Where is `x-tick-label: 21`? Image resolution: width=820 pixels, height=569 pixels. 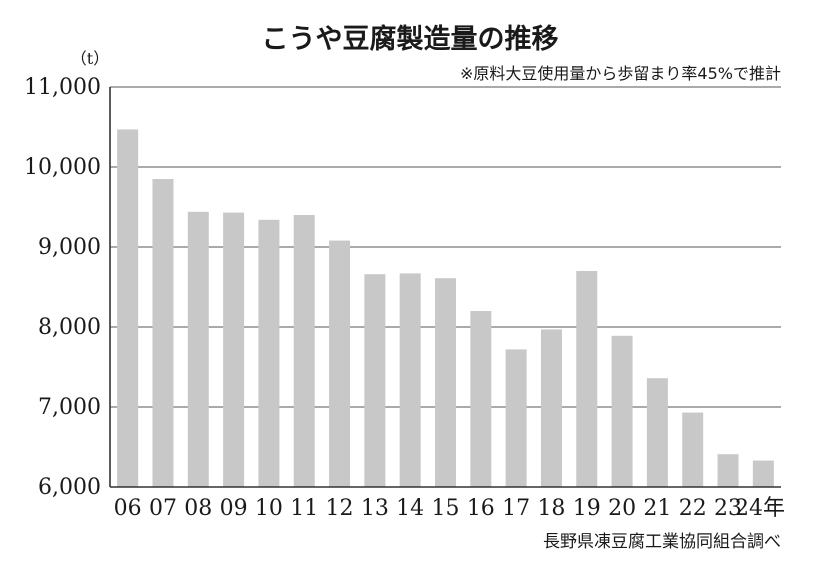 x-tick-label: 21 is located at coordinates (657, 508).